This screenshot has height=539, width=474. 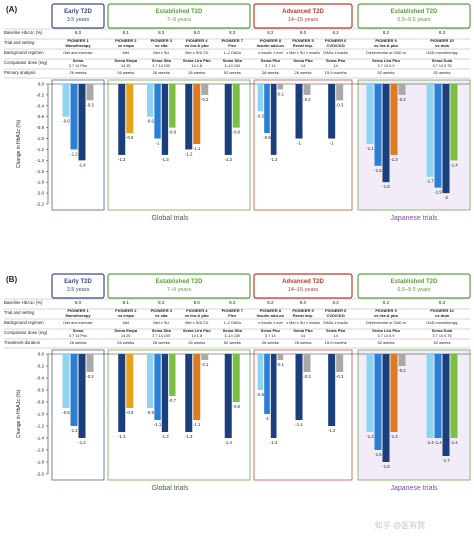 What do you see at coordinates (232, 53) in the screenshot?
I see `cell-background: 1–2 OADs` at bounding box center [232, 53].